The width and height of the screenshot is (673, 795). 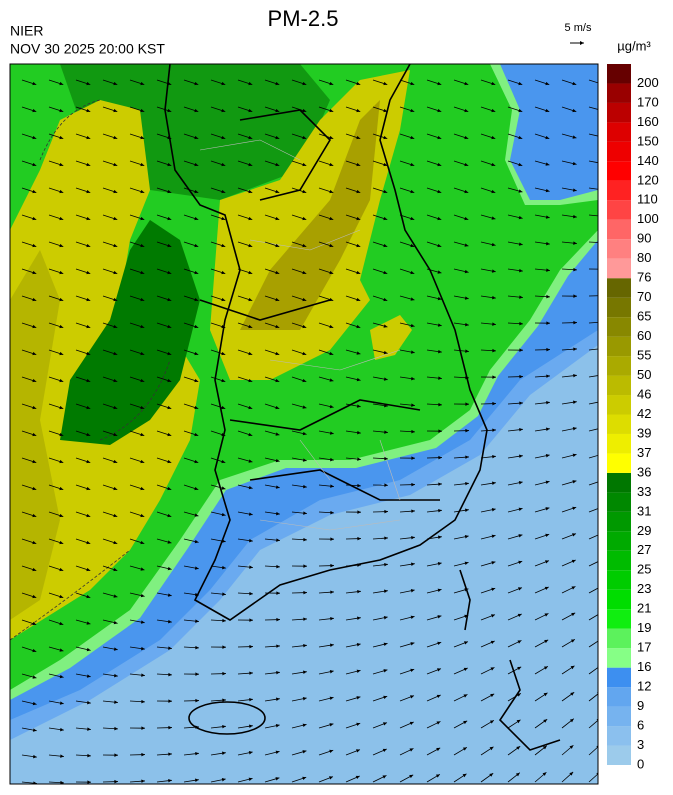 What do you see at coordinates (648, 218) in the screenshot?
I see `colorbar-tick-label: 100` at bounding box center [648, 218].